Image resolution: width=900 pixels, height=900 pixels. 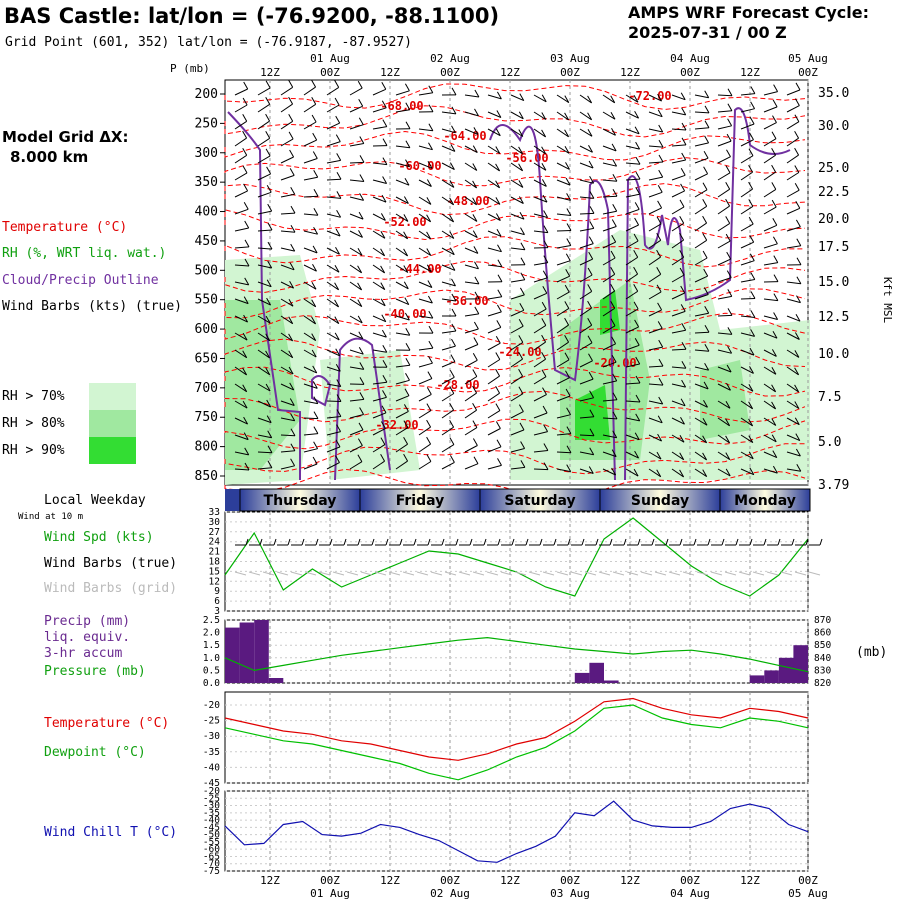 I want to click on precip-tick-label: 2.5, so click(x=211, y=620).